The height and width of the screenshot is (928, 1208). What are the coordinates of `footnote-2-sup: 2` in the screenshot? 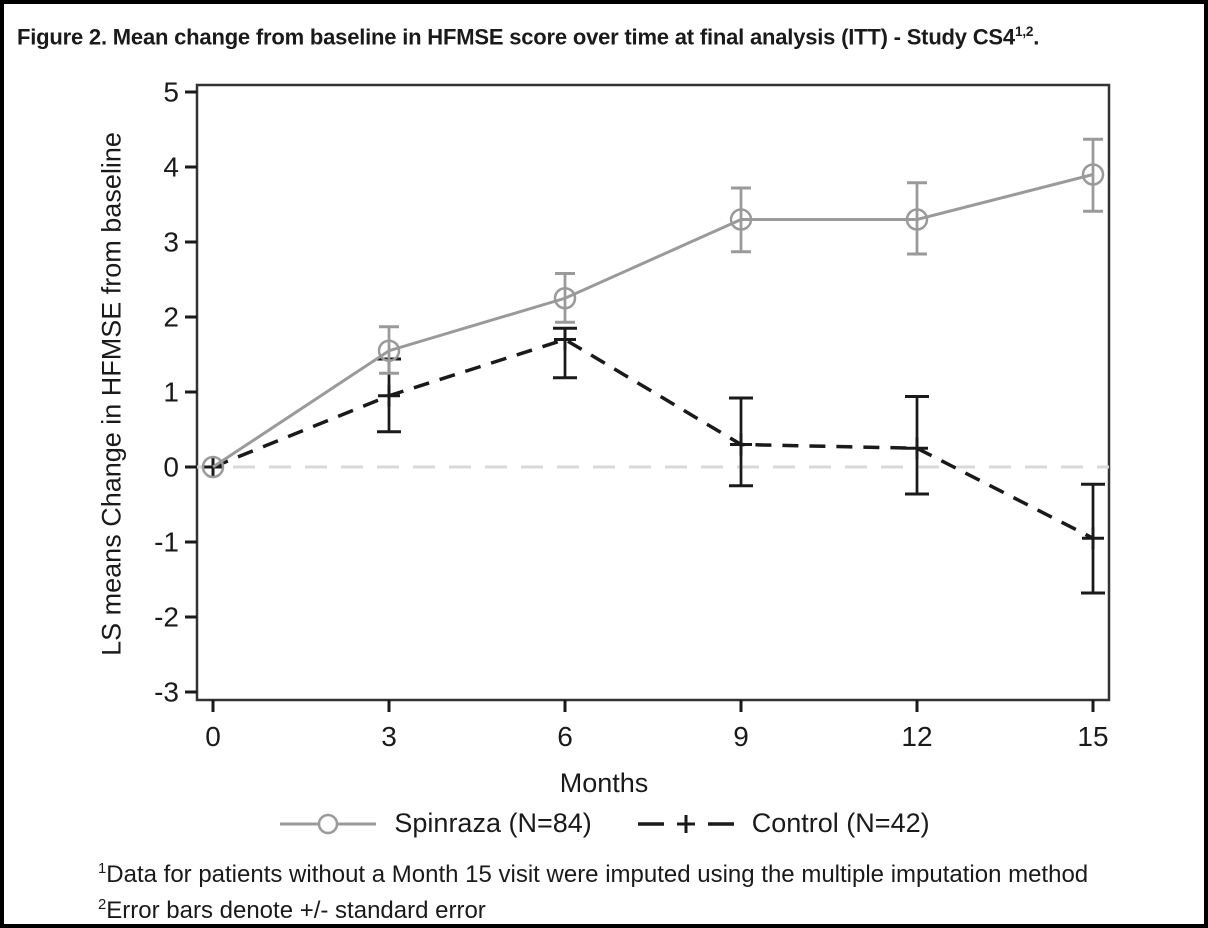 It's located at (102, 905).